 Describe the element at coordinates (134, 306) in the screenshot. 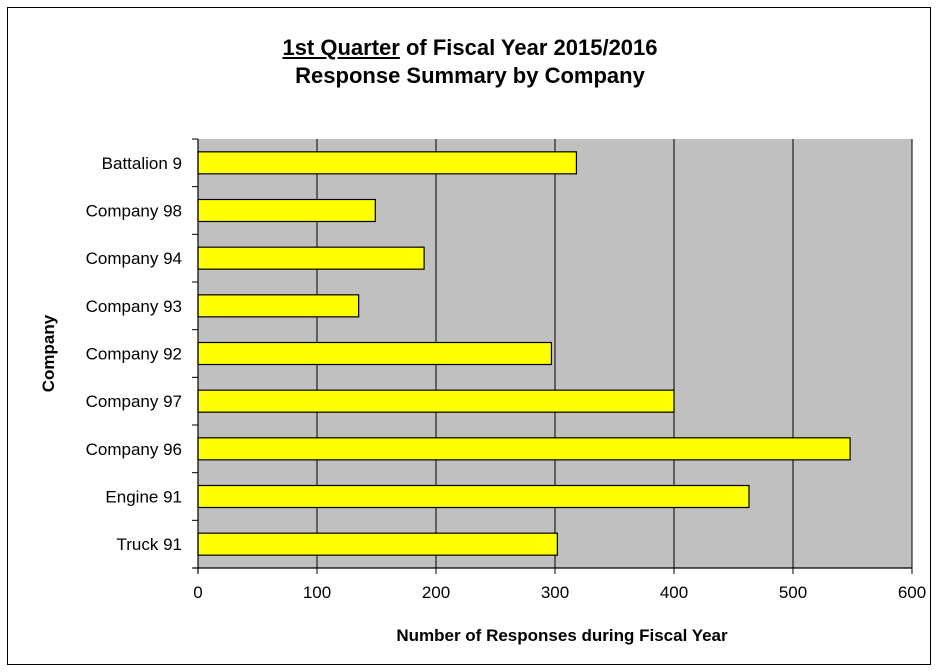

I see `y-tick-label: Company 93` at that location.